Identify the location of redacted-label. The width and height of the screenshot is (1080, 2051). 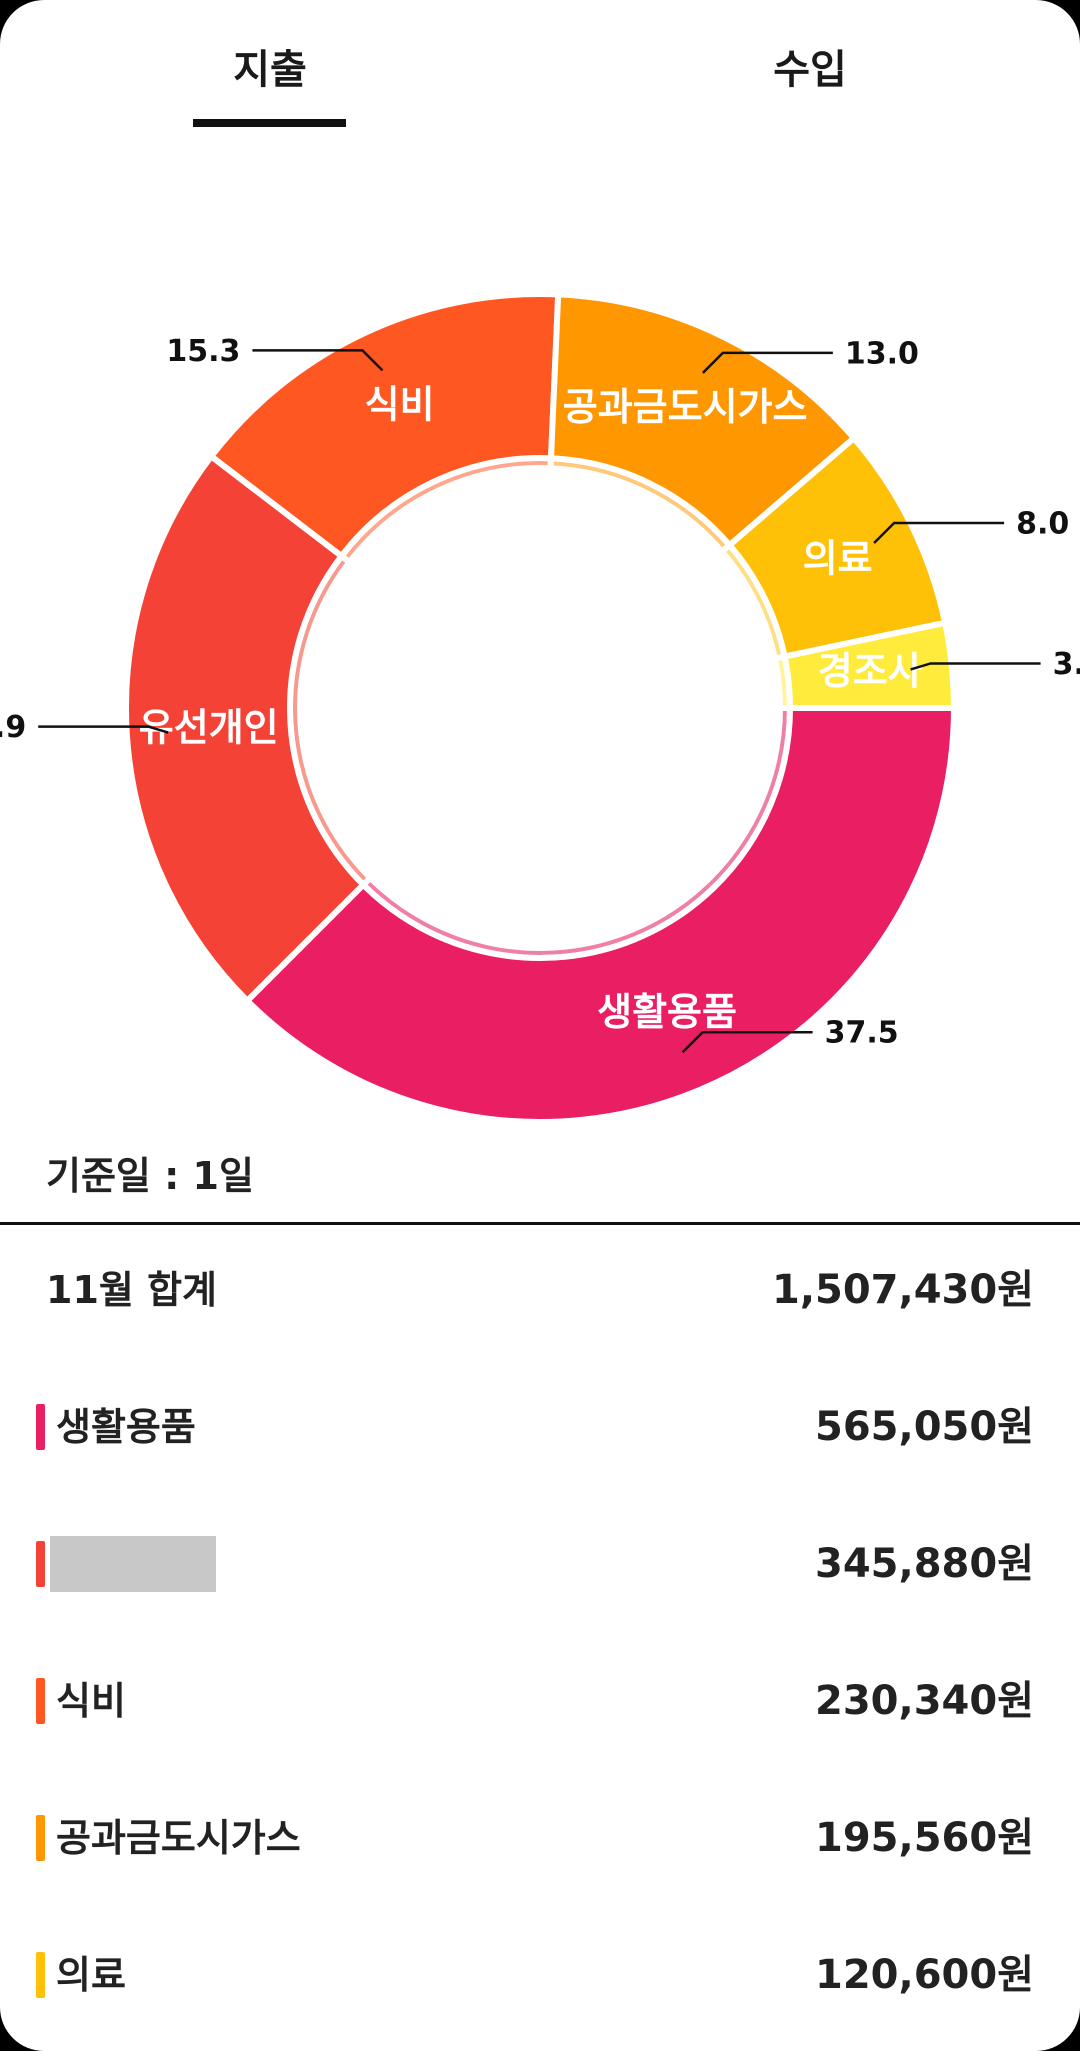
(133, 1564).